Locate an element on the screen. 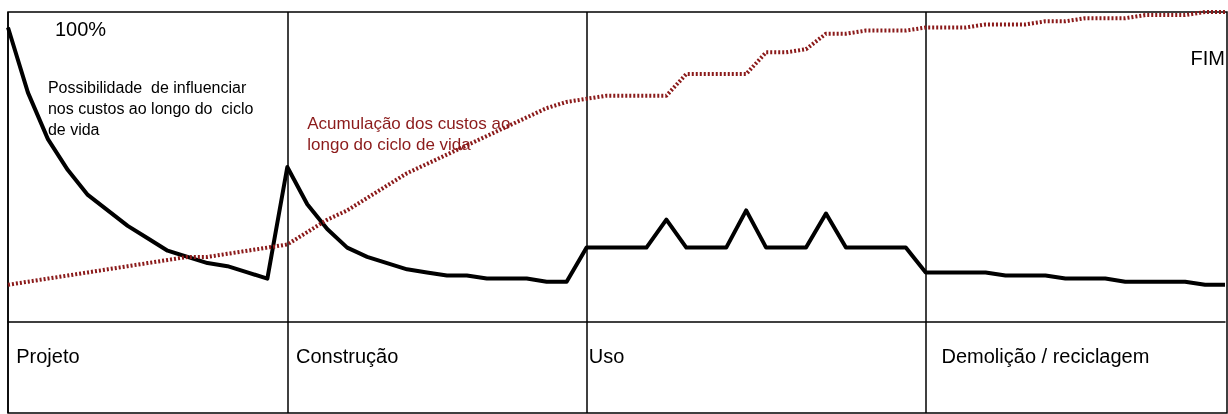 This screenshot has height=414, width=1228. x-tick-label: Demolição / reciclagem is located at coordinates (1045, 356).